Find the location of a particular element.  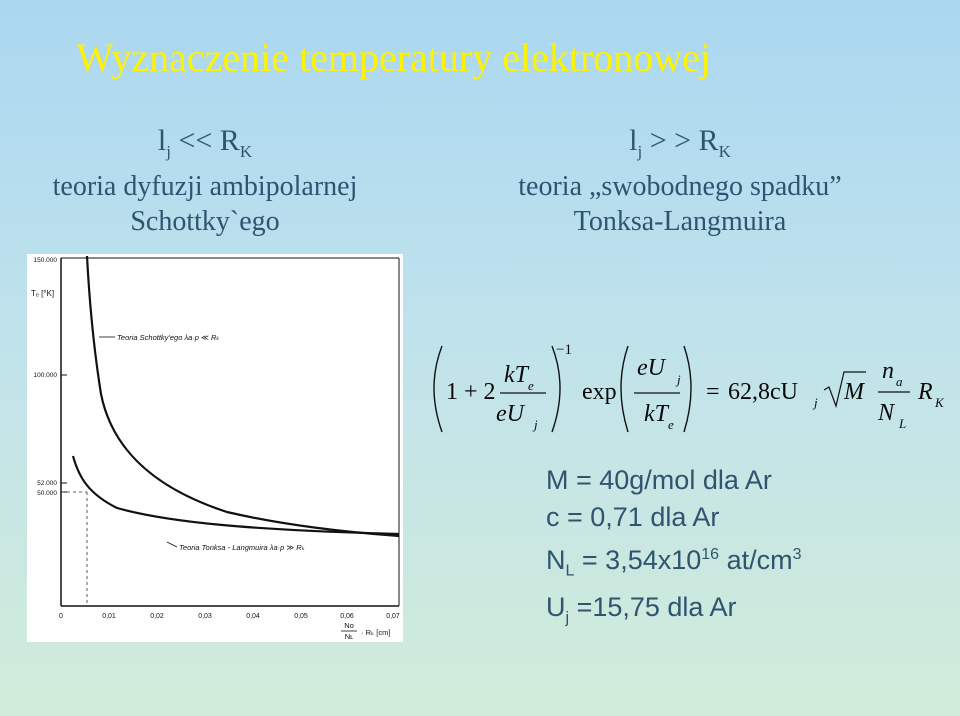

eu-numerator: eU is located at coordinates (652, 368).